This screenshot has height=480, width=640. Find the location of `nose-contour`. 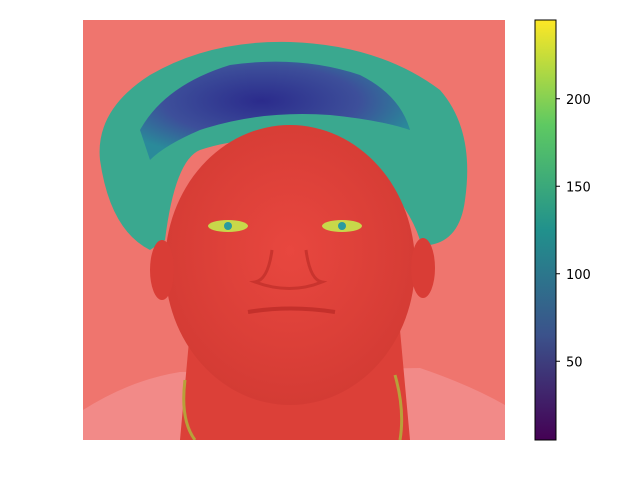

nose-contour is located at coordinates (288, 269).